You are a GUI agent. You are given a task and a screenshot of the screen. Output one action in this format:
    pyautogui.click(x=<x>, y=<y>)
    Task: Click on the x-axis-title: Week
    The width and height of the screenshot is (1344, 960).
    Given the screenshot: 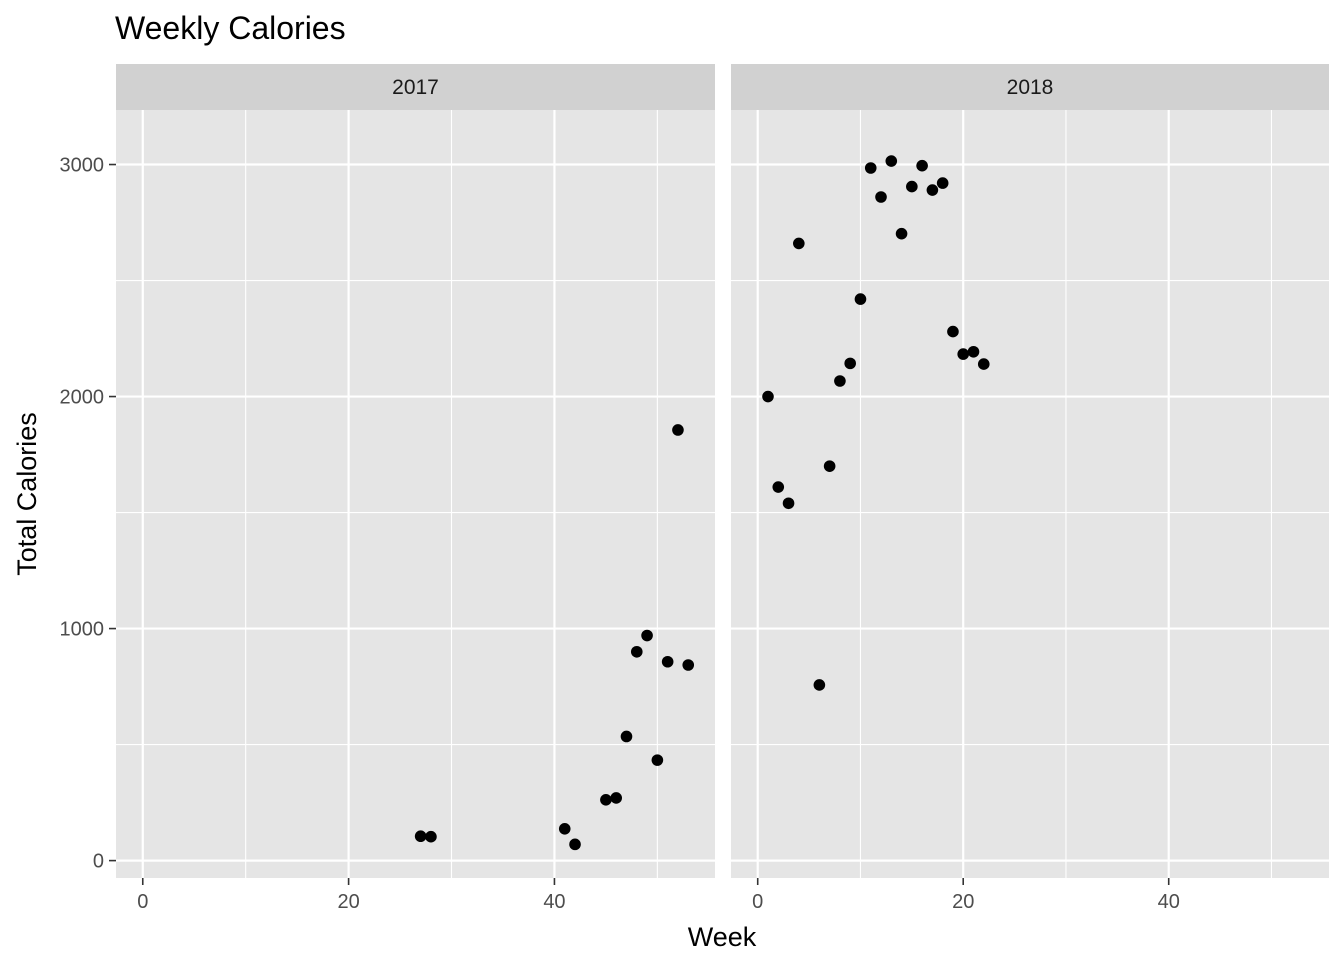 What is the action you would take?
    pyautogui.click(x=722, y=937)
    